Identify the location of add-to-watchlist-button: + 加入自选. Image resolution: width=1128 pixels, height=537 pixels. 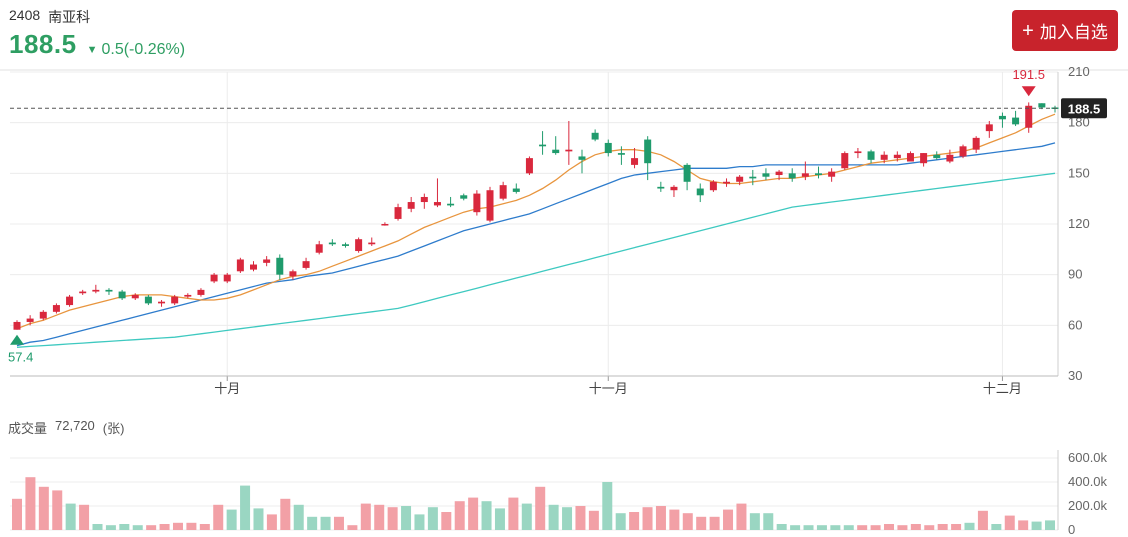
(1065, 30).